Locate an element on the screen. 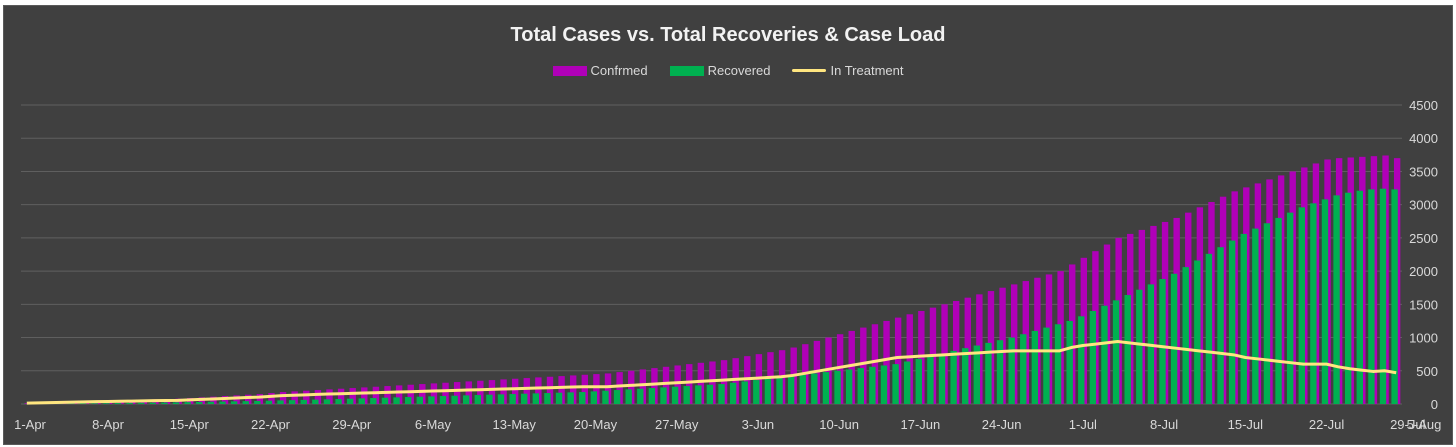 This screenshot has width=1456, height=447. chart-legend: Confrmed Recovered In Treatment is located at coordinates (728, 70).